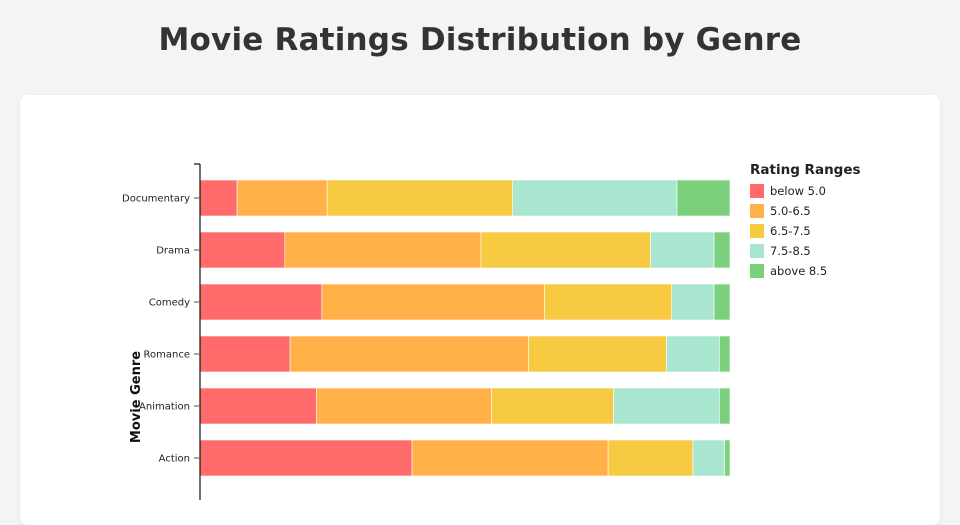  I want to click on legend-item-label: below 5.0, so click(798, 191).